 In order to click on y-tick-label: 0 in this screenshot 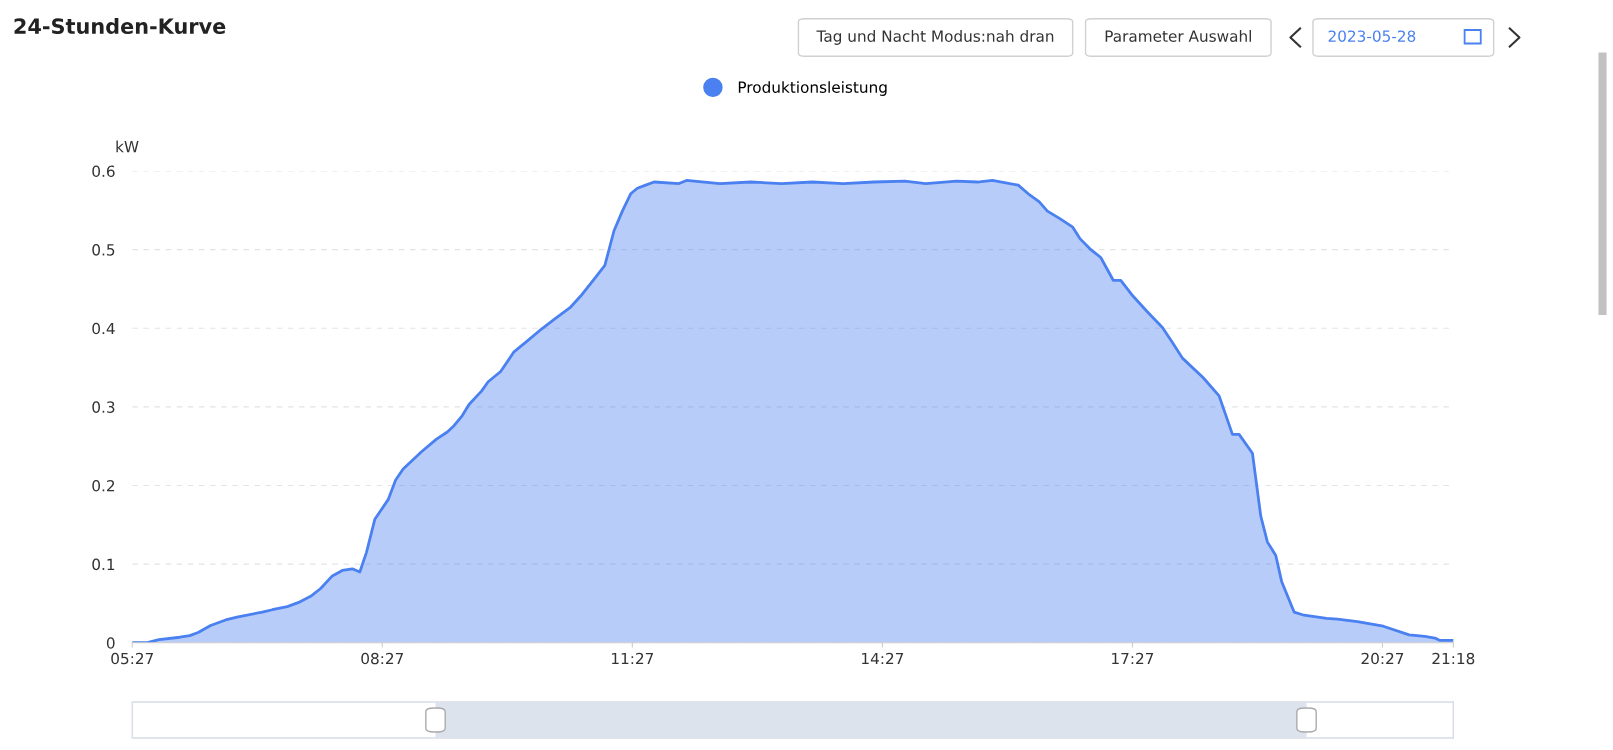, I will do `click(110, 643)`.